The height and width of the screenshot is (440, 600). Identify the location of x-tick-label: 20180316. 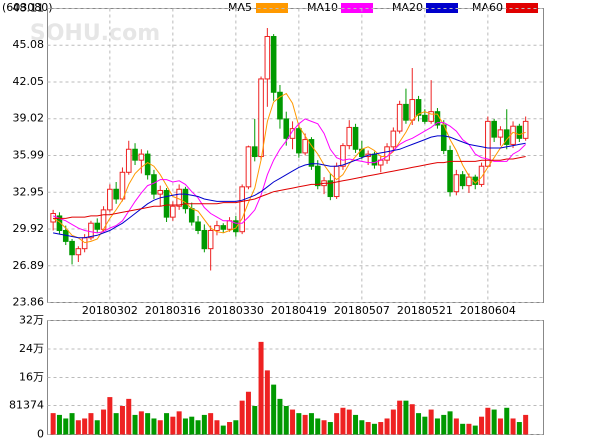
(173, 310).